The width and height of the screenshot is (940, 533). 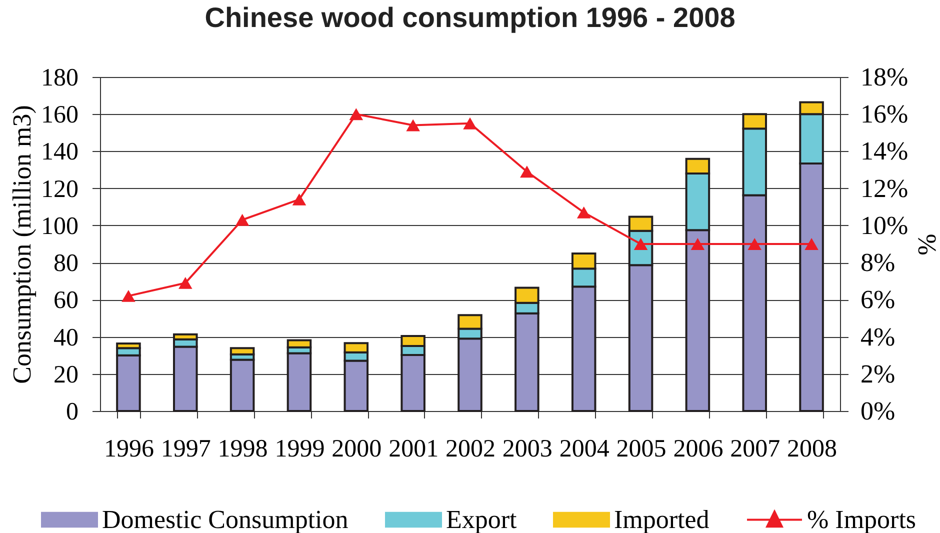 What do you see at coordinates (926, 245) in the screenshot?
I see `y2-axis-title: %` at bounding box center [926, 245].